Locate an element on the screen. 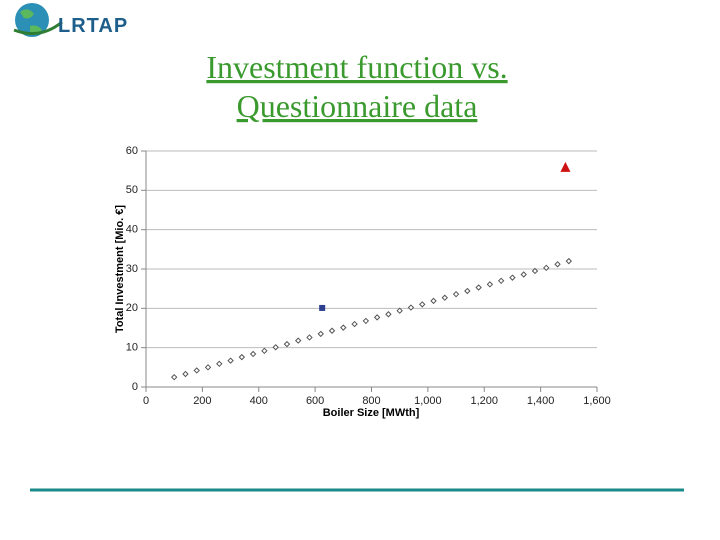 This screenshot has width=720, height=540. y-tick-label: 50 is located at coordinates (132, 190).